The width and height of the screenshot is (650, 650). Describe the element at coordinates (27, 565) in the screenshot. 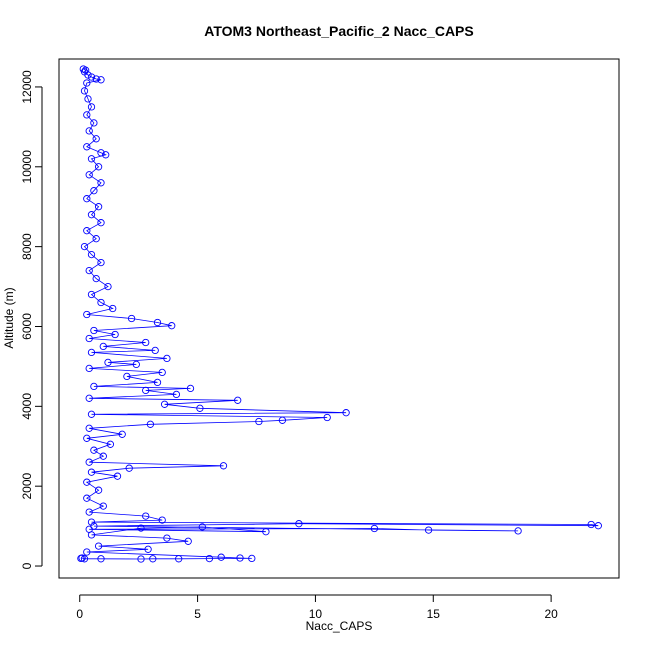

I see `y-tick-label: 0` at that location.